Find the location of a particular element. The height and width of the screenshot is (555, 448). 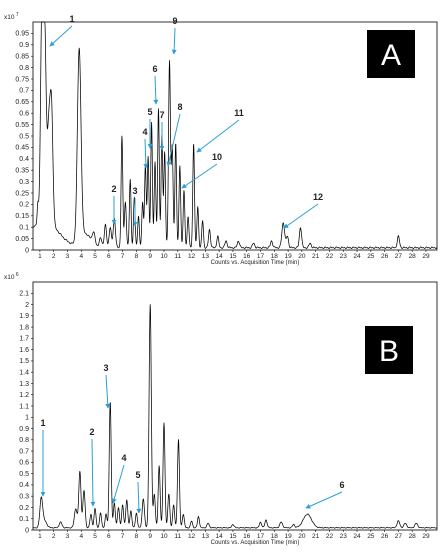

x-tick-label: 21 is located at coordinates (316, 536).